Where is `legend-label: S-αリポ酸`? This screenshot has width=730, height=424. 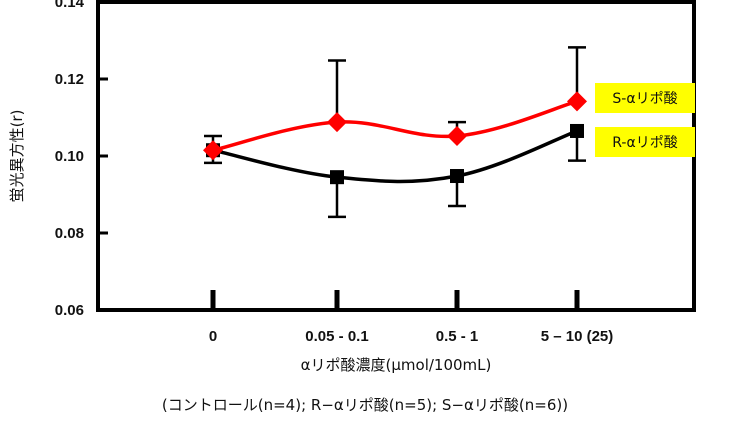 legend-label: S-αリポ酸 is located at coordinates (644, 99).